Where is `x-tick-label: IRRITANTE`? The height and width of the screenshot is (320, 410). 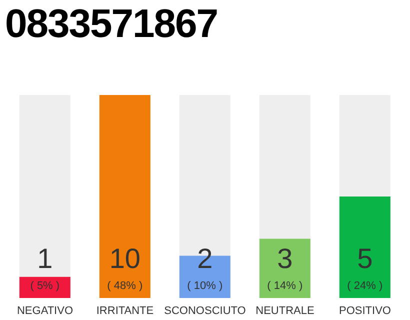
x-tick-label: IRRITANTE is located at coordinates (125, 310).